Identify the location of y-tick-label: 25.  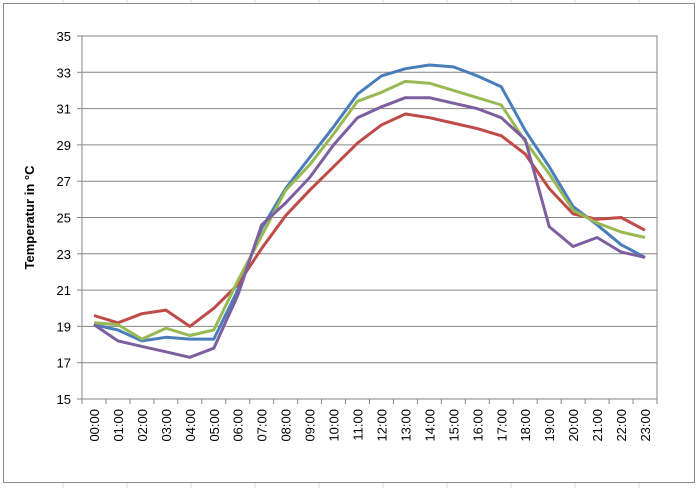
(64, 218).